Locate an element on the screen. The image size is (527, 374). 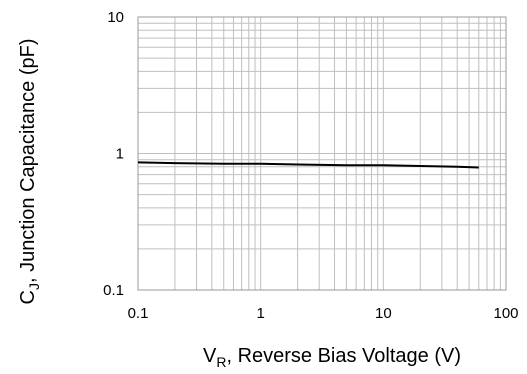
x-axis-label-subscript: R is located at coordinates (221, 362).